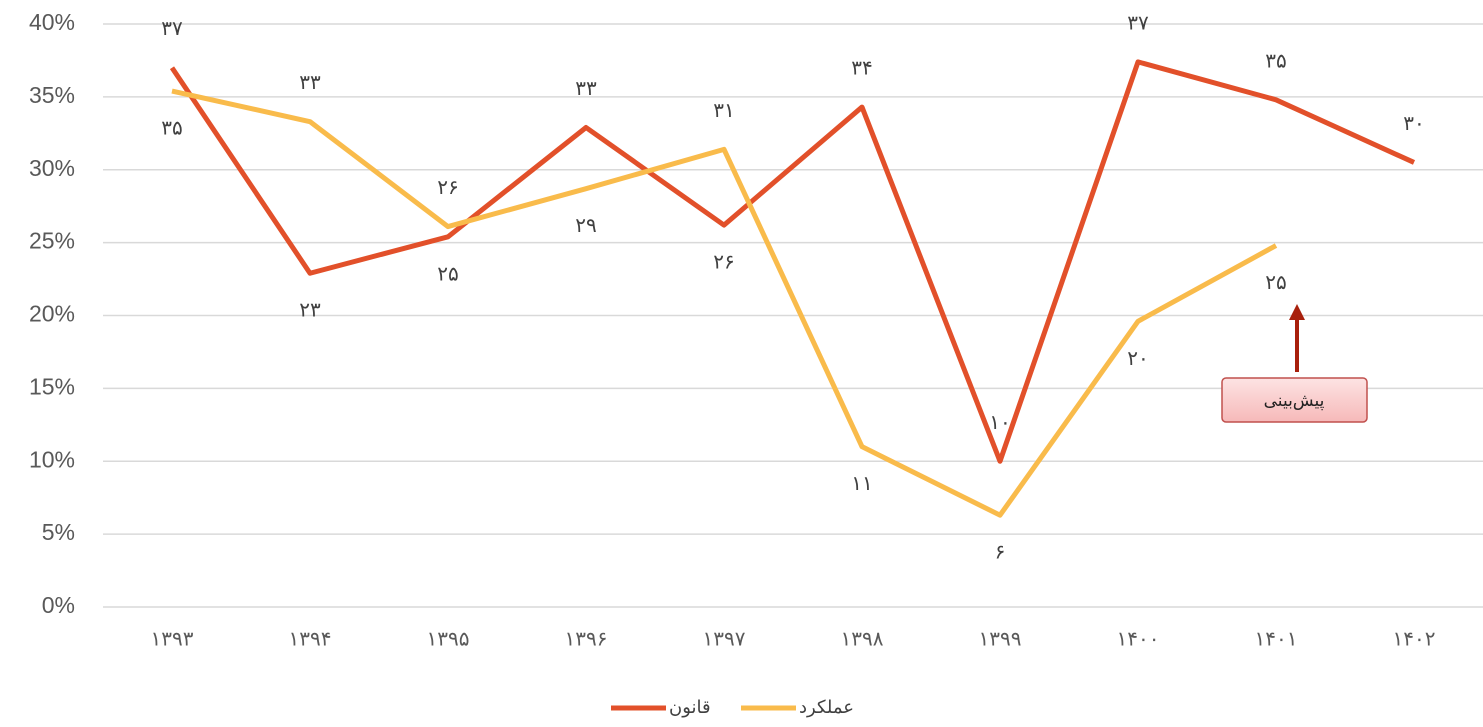 This screenshot has width=1483, height=727. I want to click on x-tick-label: ۱۳۹۳, so click(172, 639).